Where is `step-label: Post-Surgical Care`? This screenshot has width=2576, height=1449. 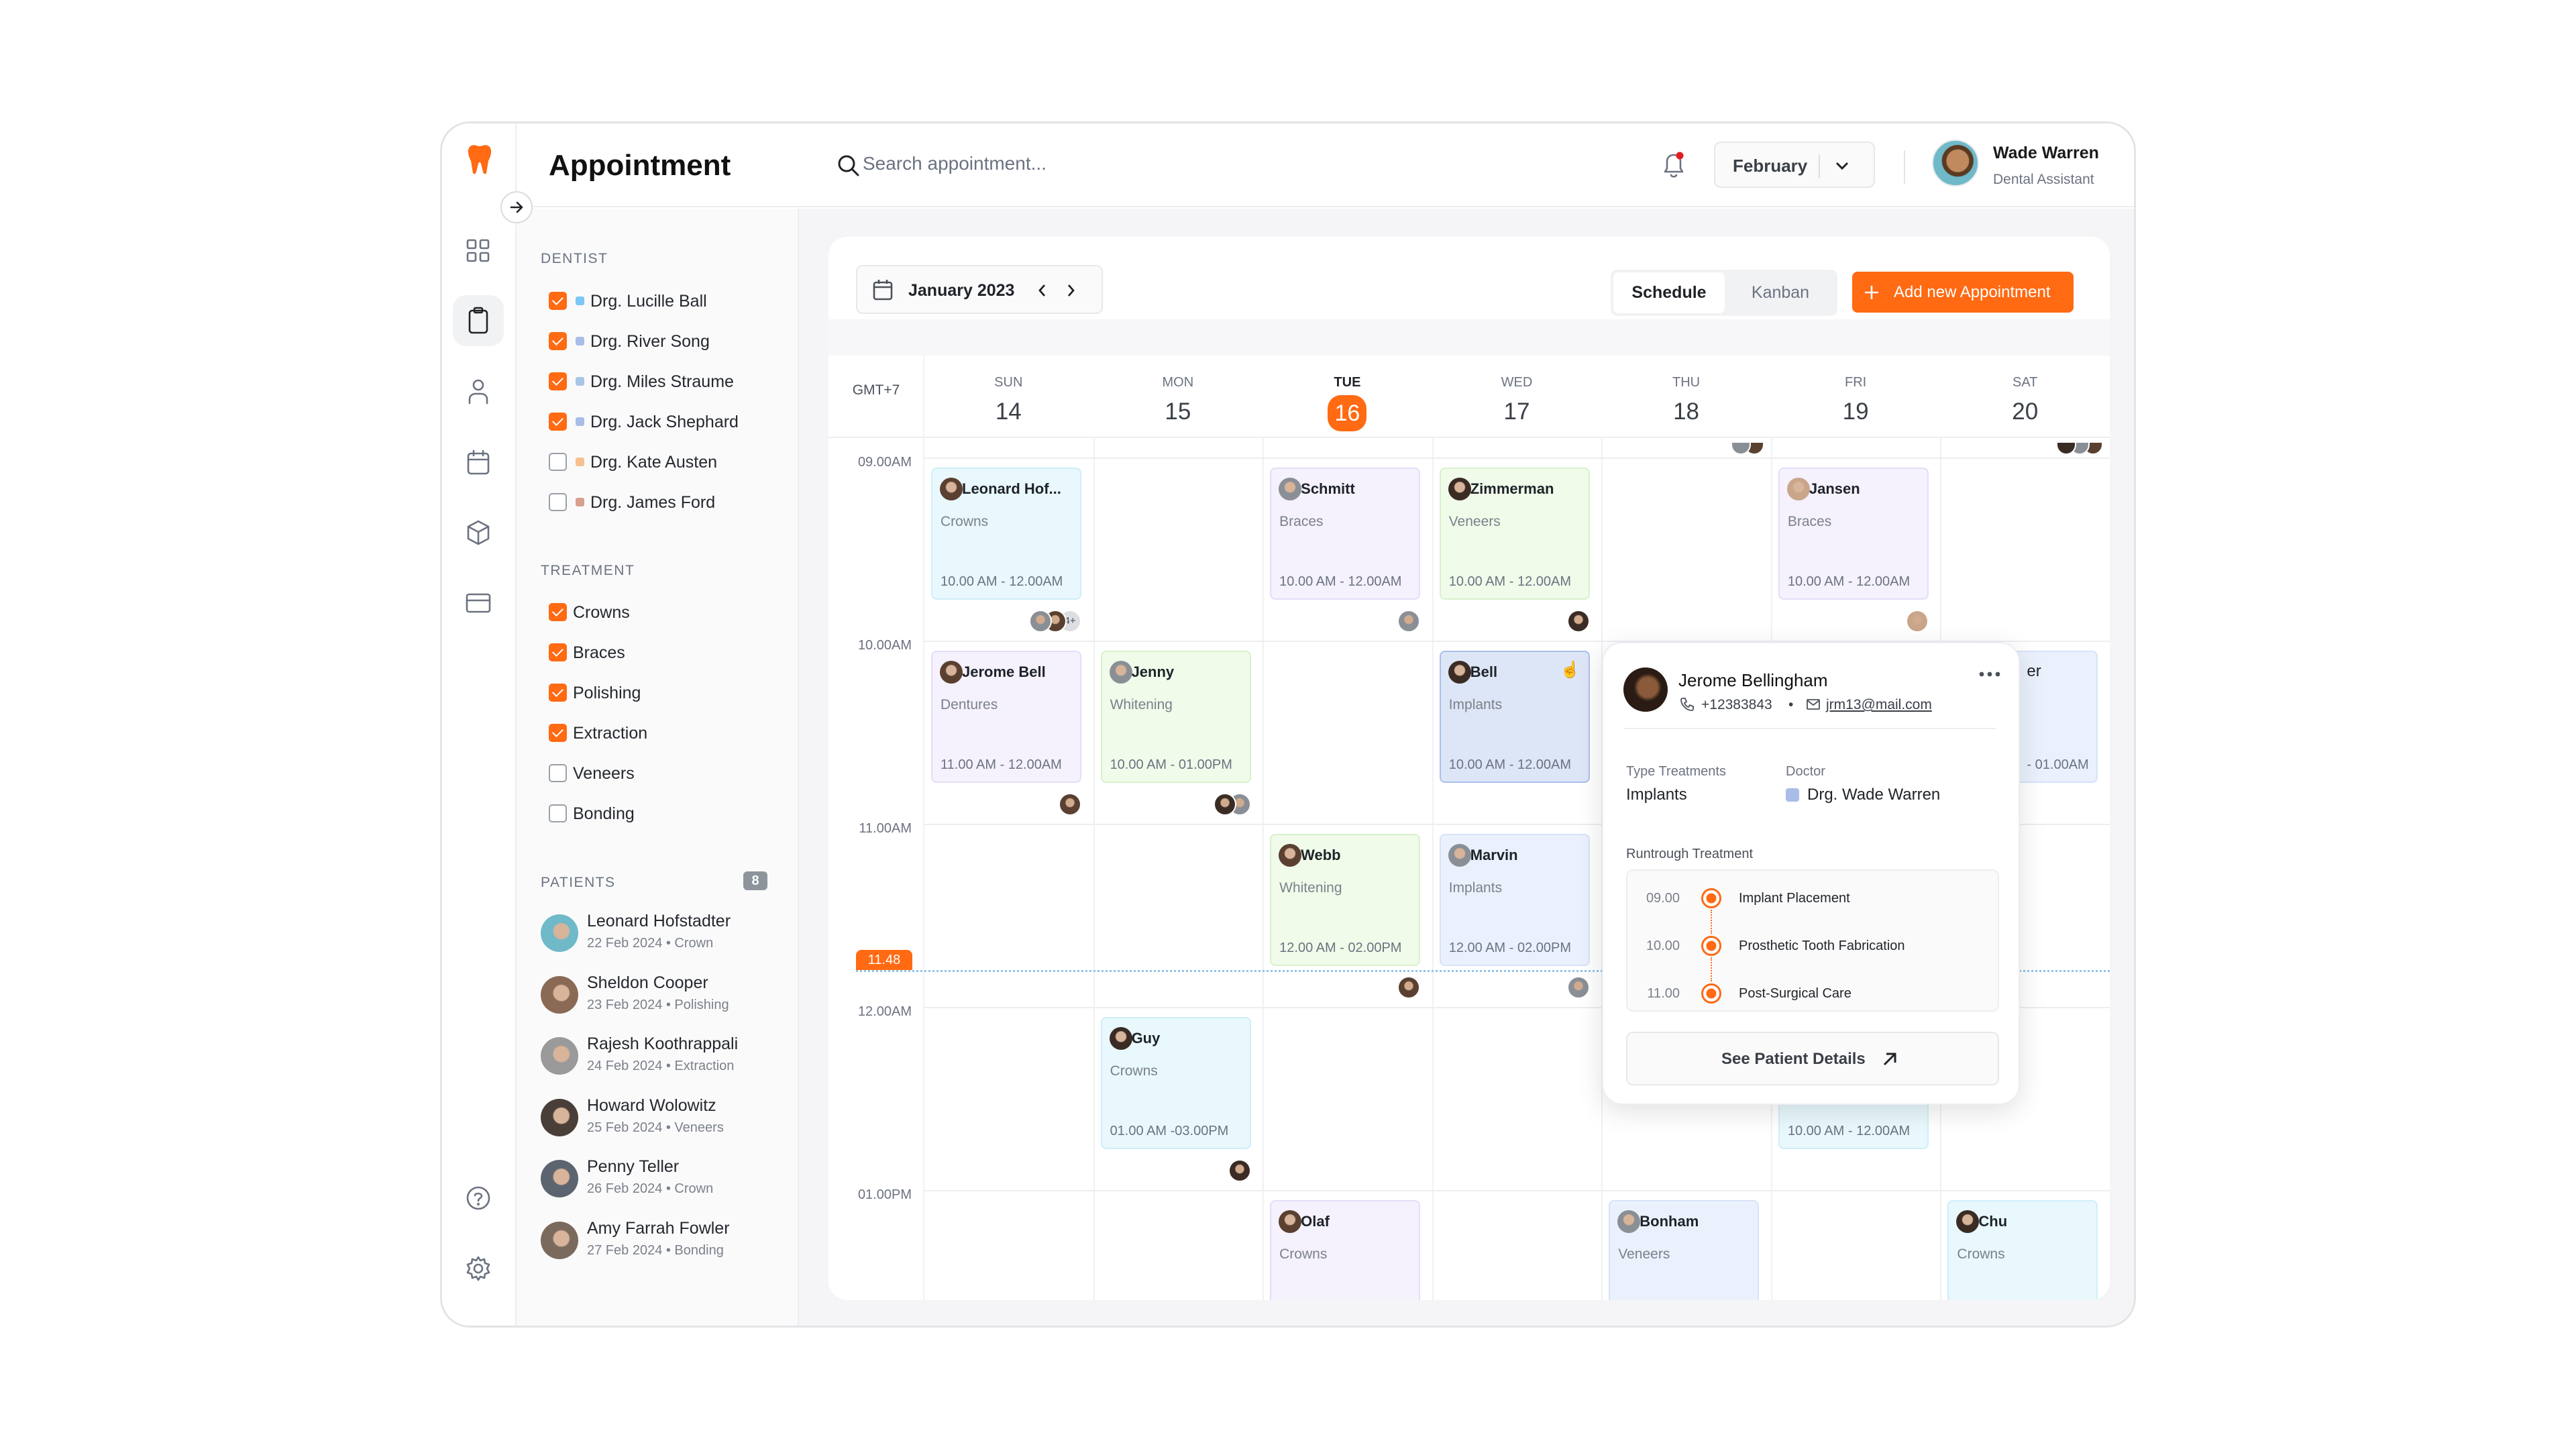
step-label: Post-Surgical Care is located at coordinates (1795, 993).